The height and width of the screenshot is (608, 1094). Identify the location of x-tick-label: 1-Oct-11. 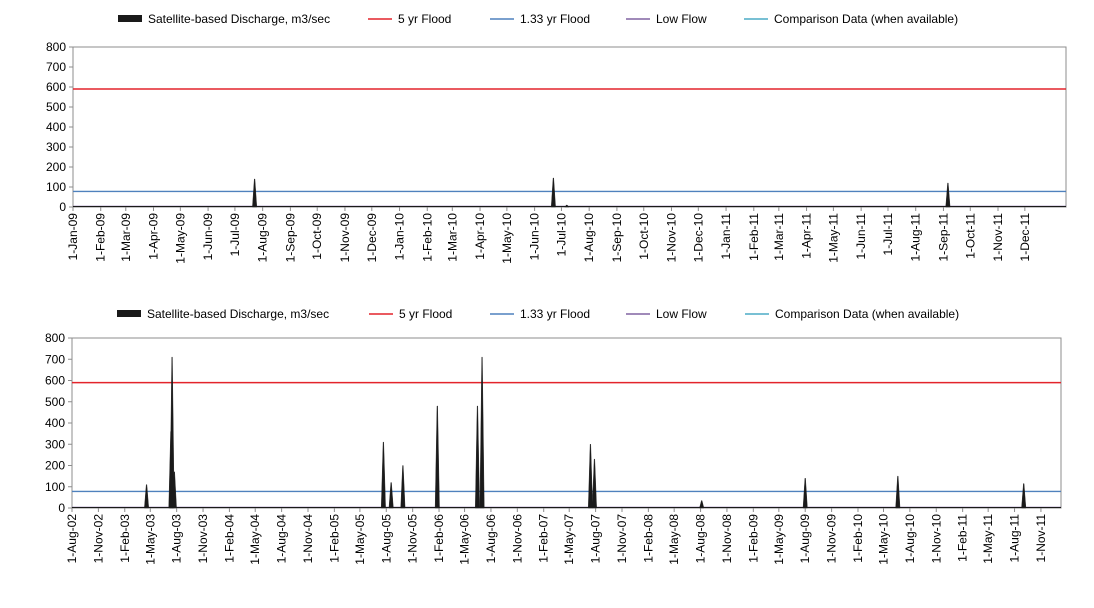
(970, 236).